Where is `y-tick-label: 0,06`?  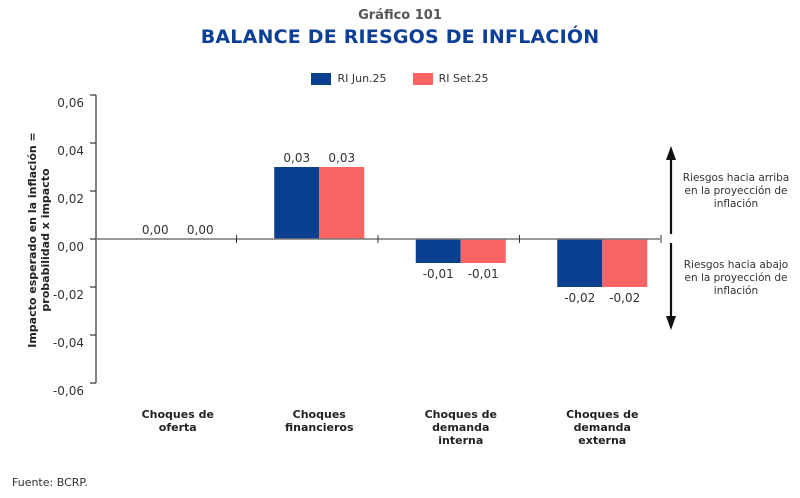
y-tick-label: 0,06 is located at coordinates (70, 103).